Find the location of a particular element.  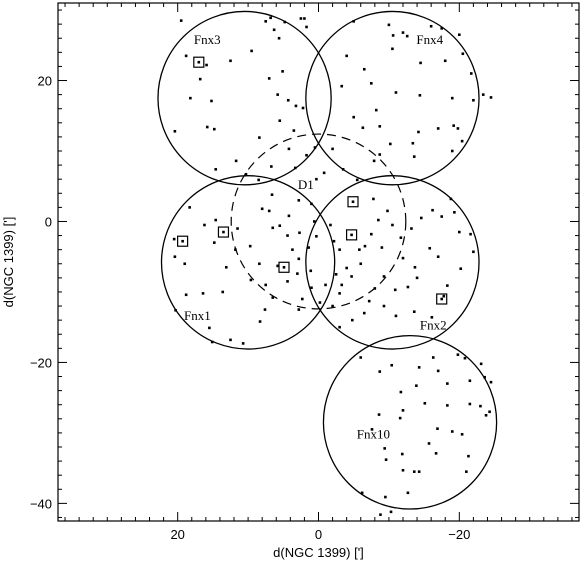

y-tick-label: −40 is located at coordinates (41, 503).